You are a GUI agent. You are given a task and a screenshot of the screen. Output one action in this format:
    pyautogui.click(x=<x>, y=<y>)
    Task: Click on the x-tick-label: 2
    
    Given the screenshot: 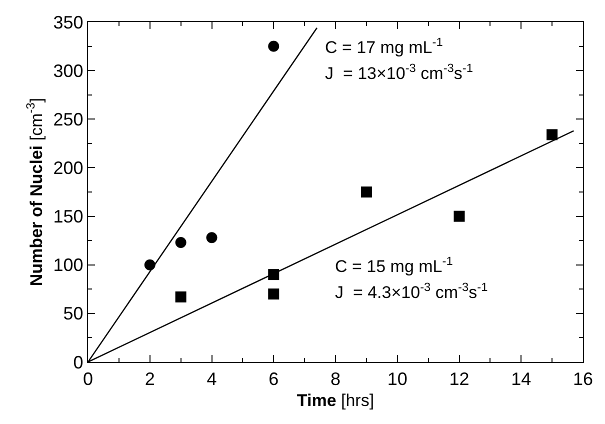 What is the action you would take?
    pyautogui.click(x=149, y=378)
    